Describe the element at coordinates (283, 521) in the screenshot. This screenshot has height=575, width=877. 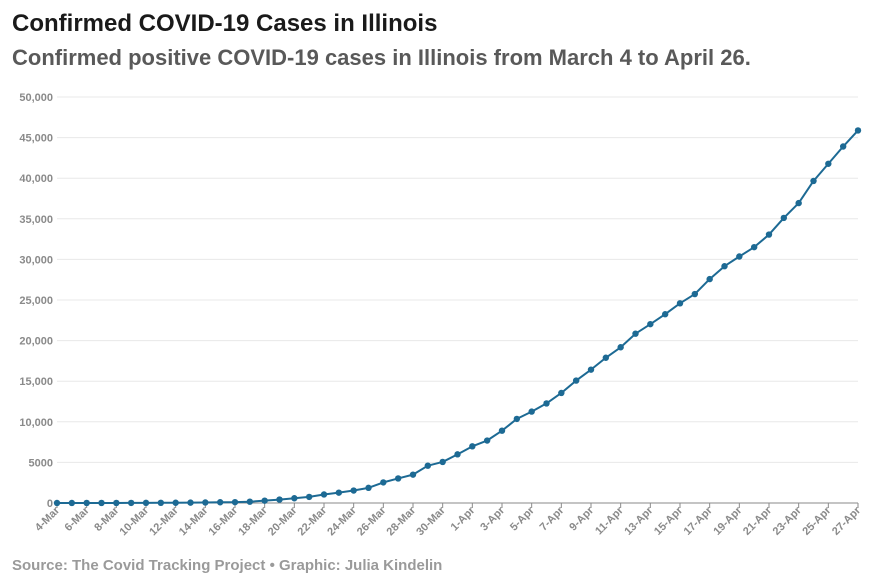
I see `x-tick-label: 20-Mar` at that location.